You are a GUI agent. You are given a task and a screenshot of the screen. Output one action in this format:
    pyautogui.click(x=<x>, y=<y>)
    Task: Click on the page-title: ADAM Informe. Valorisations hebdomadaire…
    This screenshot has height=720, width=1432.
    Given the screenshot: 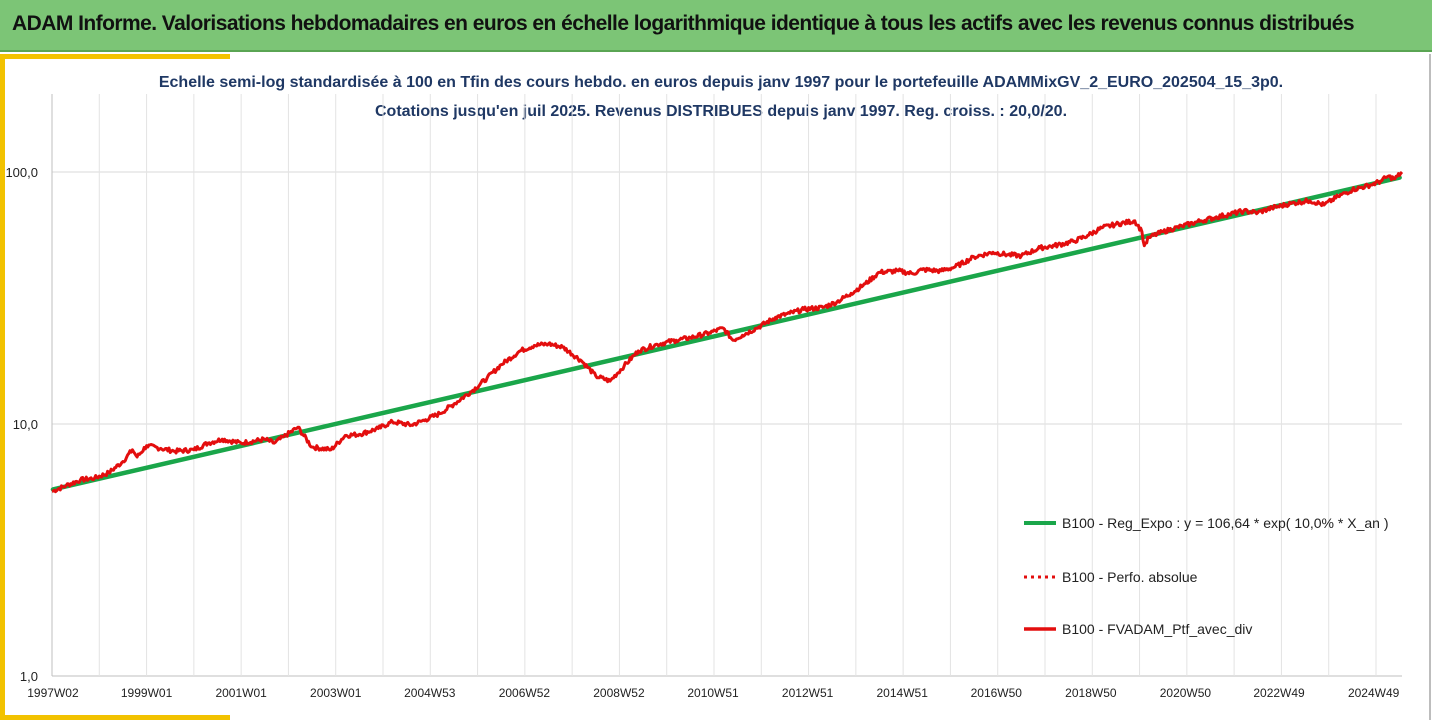 What is the action you would take?
    pyautogui.click(x=683, y=23)
    